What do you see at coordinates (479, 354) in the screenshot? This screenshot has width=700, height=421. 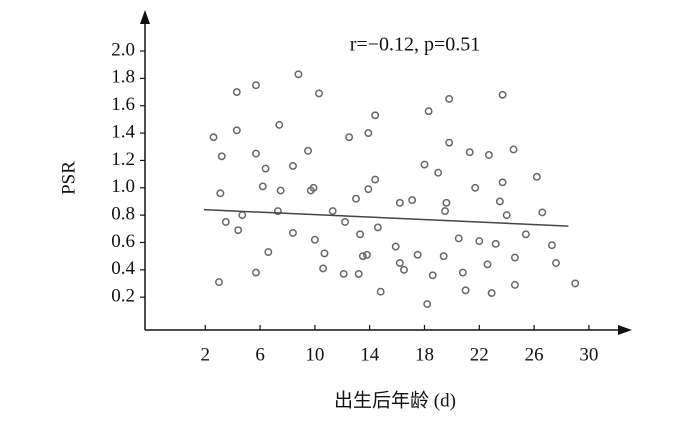 I see `x-tick-label: 22` at bounding box center [479, 354].